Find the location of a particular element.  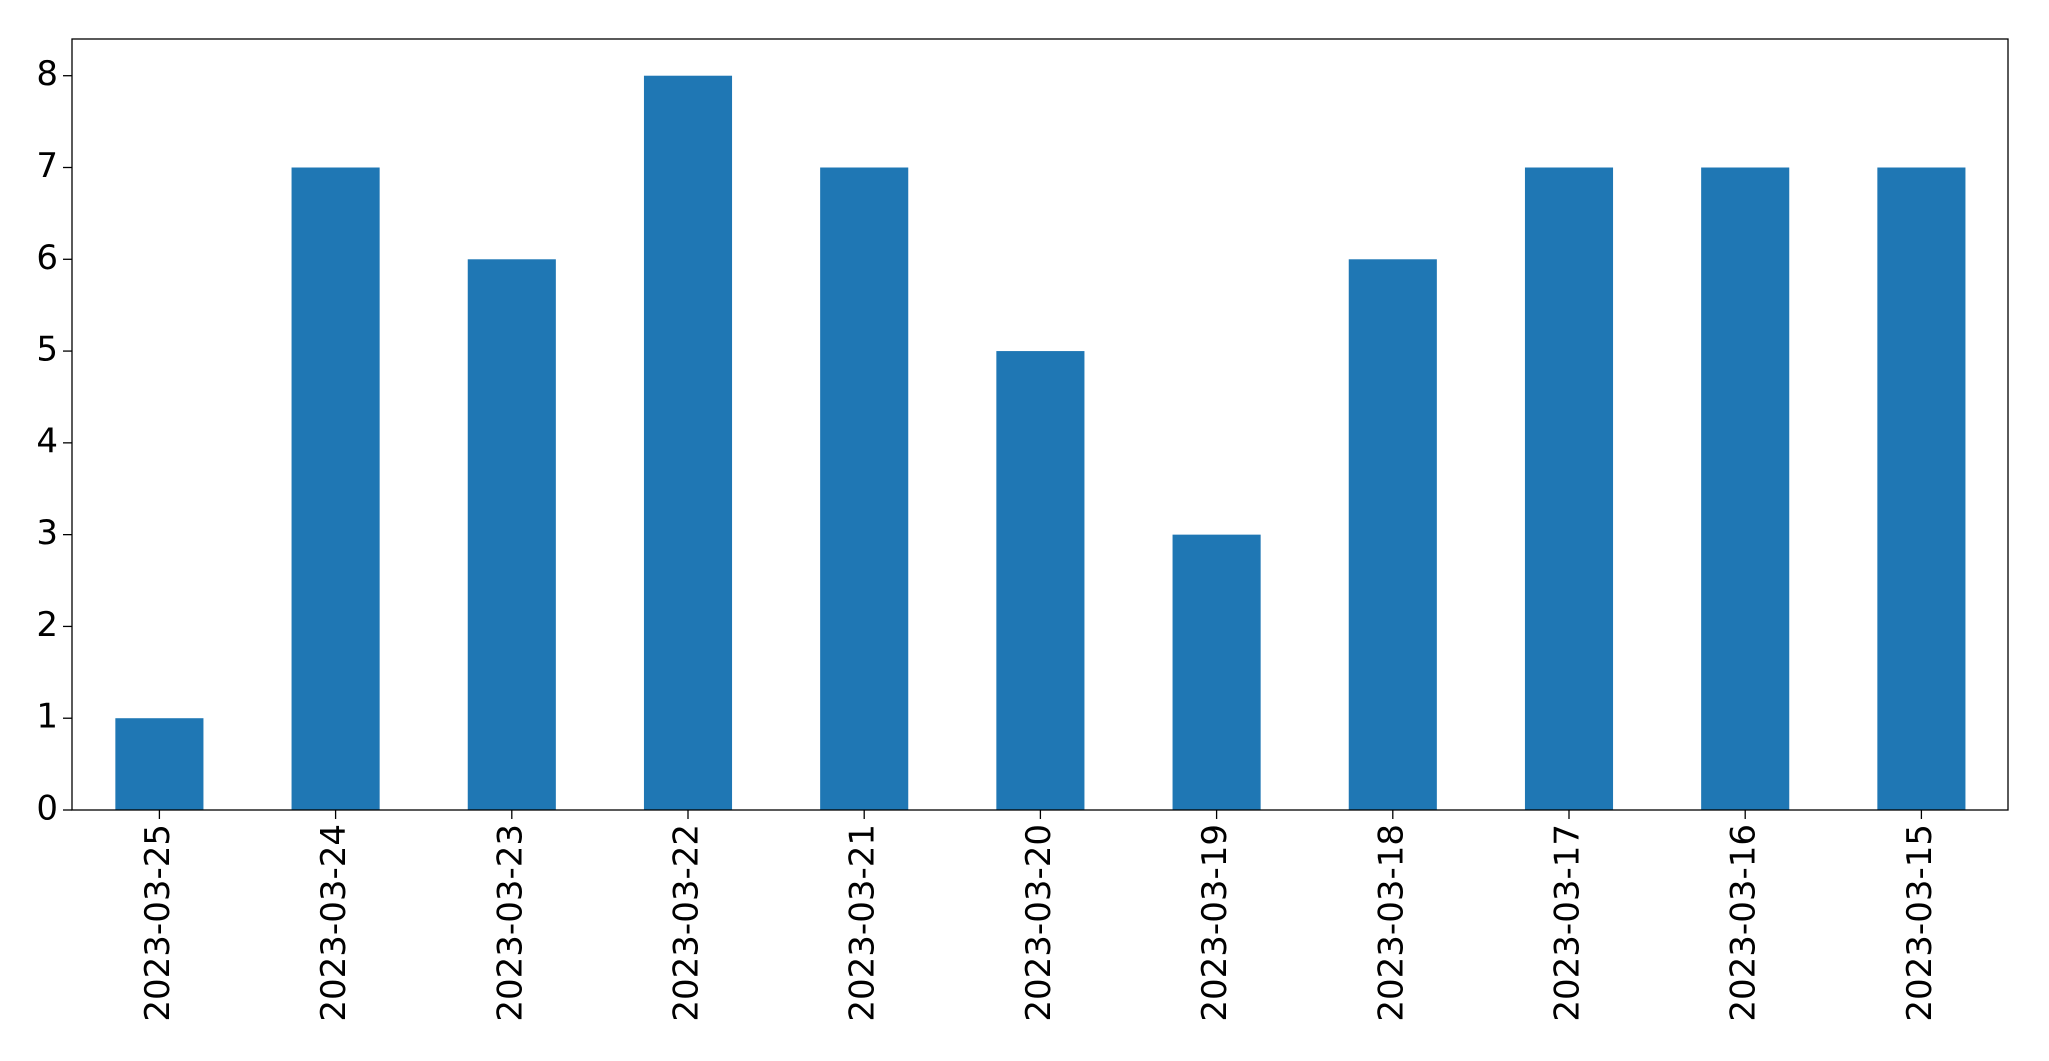

y-tick-label: 8 is located at coordinates (47, 74).